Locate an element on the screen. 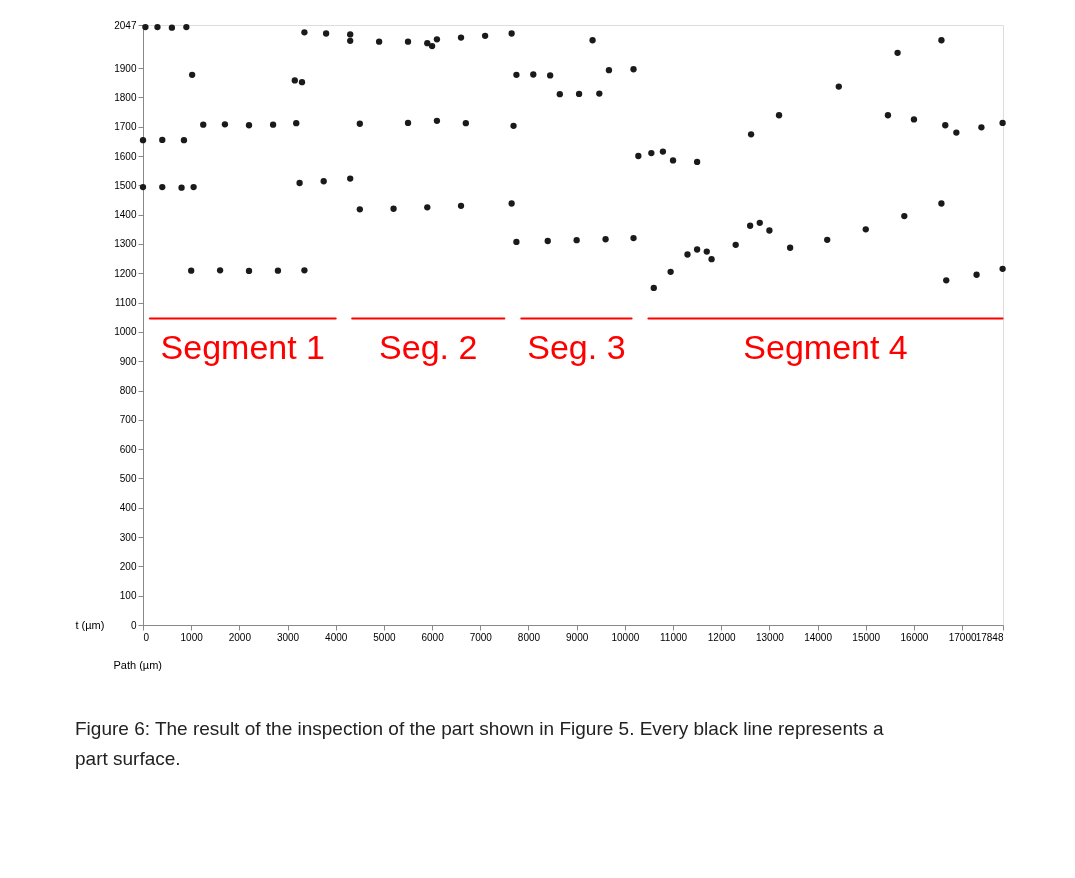 This screenshot has height=878, width=1075. x-tick-label: 4000 is located at coordinates (336, 637).